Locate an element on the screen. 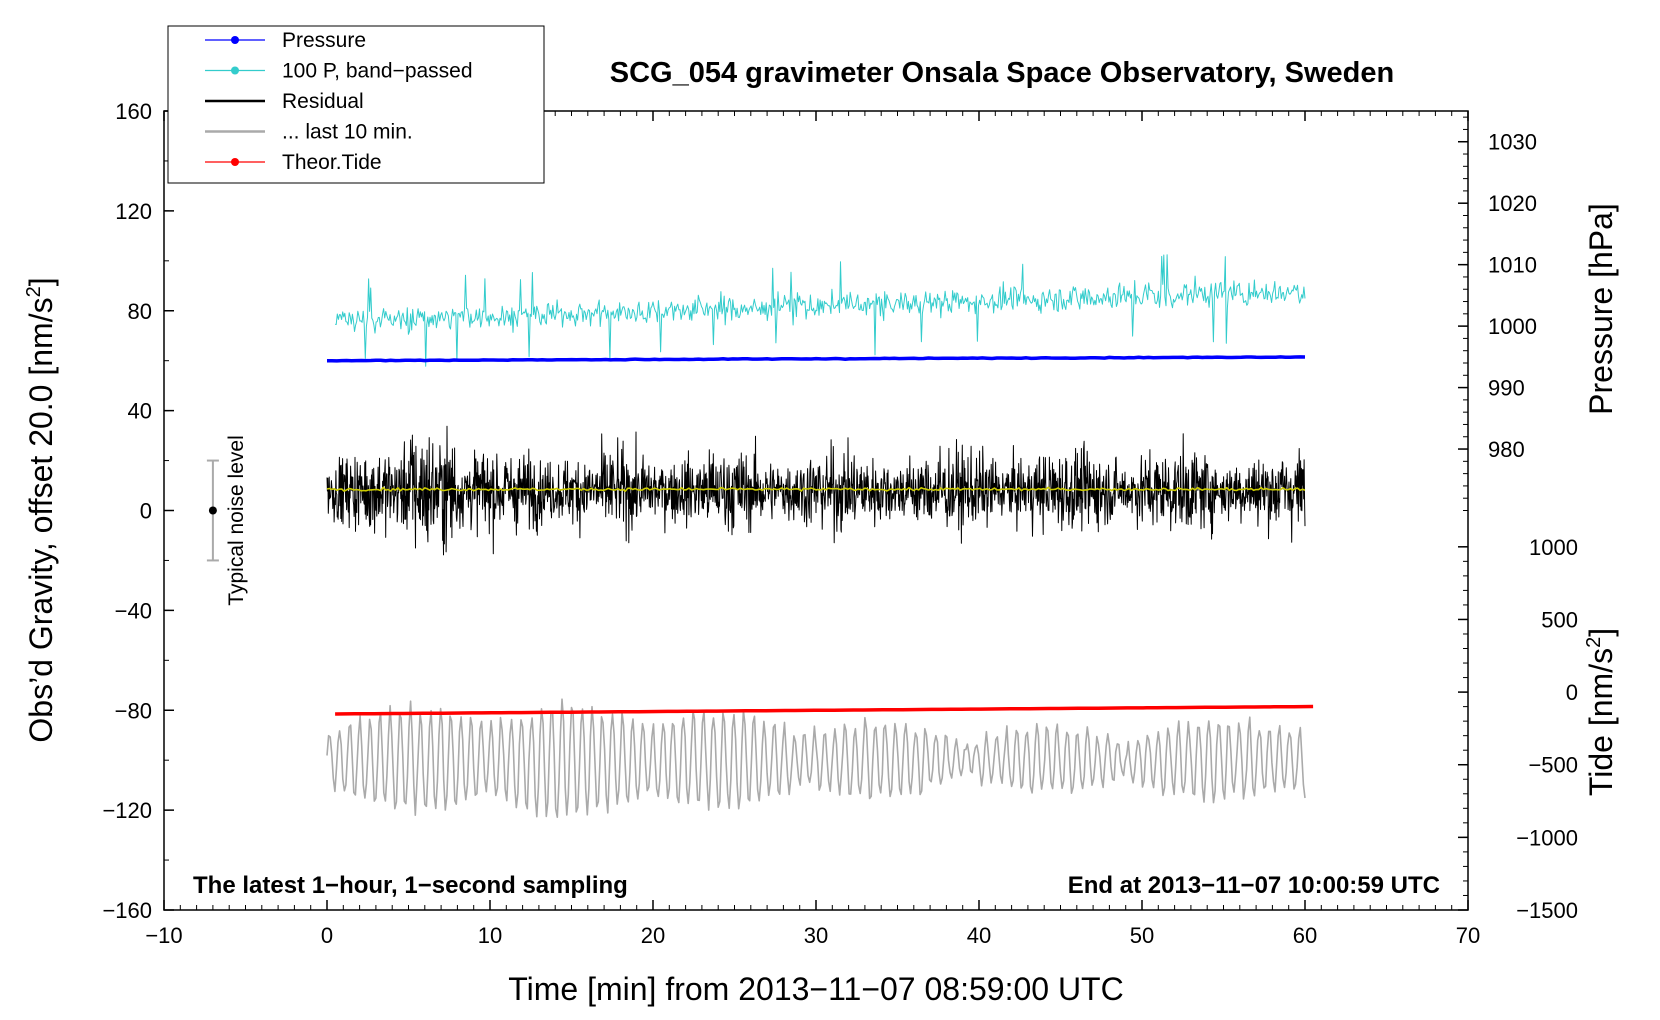  y-tick-label: −120 is located at coordinates (127, 810).